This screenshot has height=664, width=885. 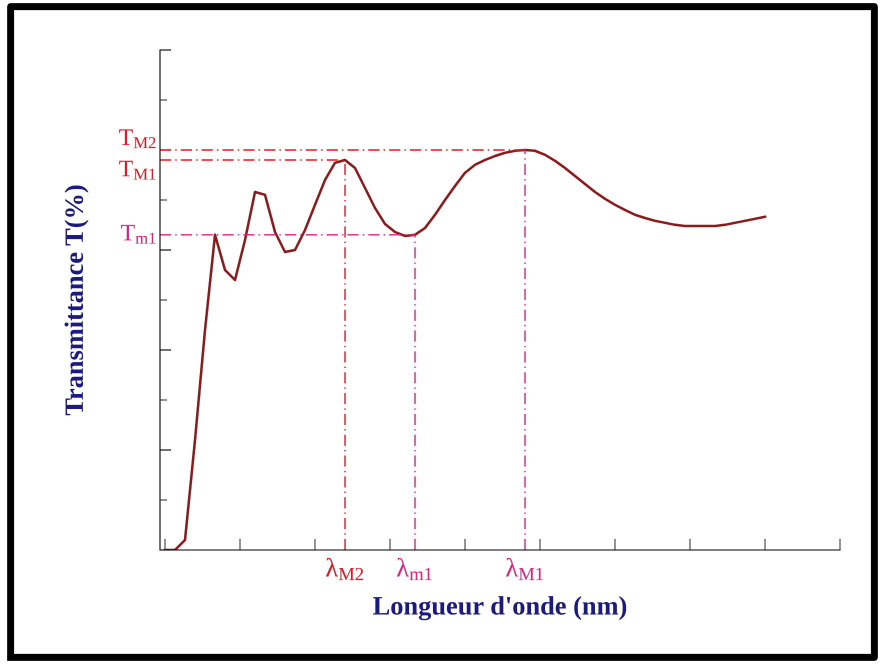 I want to click on y-axis-title: Transmittance T(%), so click(x=76, y=300).